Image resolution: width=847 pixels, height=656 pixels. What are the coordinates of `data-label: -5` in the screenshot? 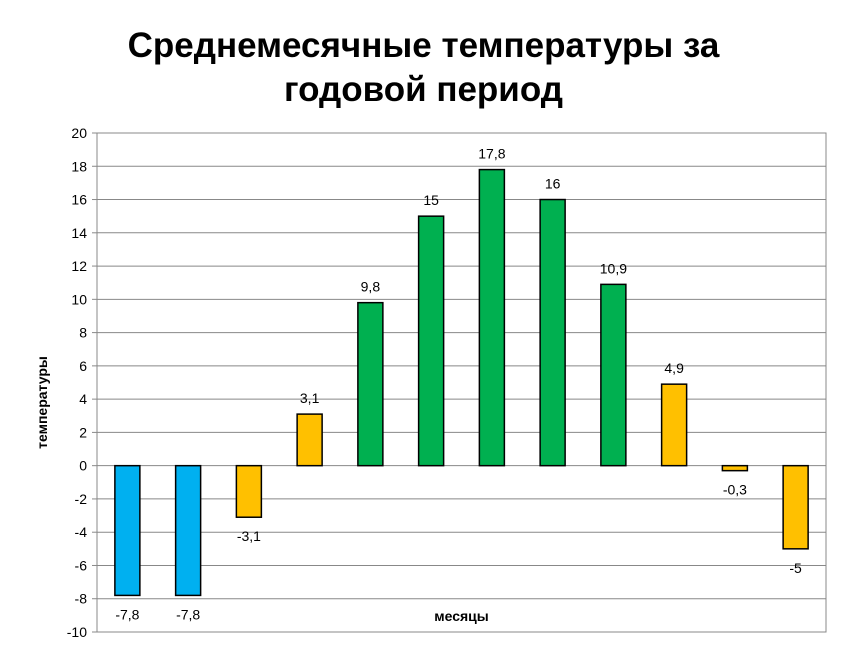 It's located at (795, 568).